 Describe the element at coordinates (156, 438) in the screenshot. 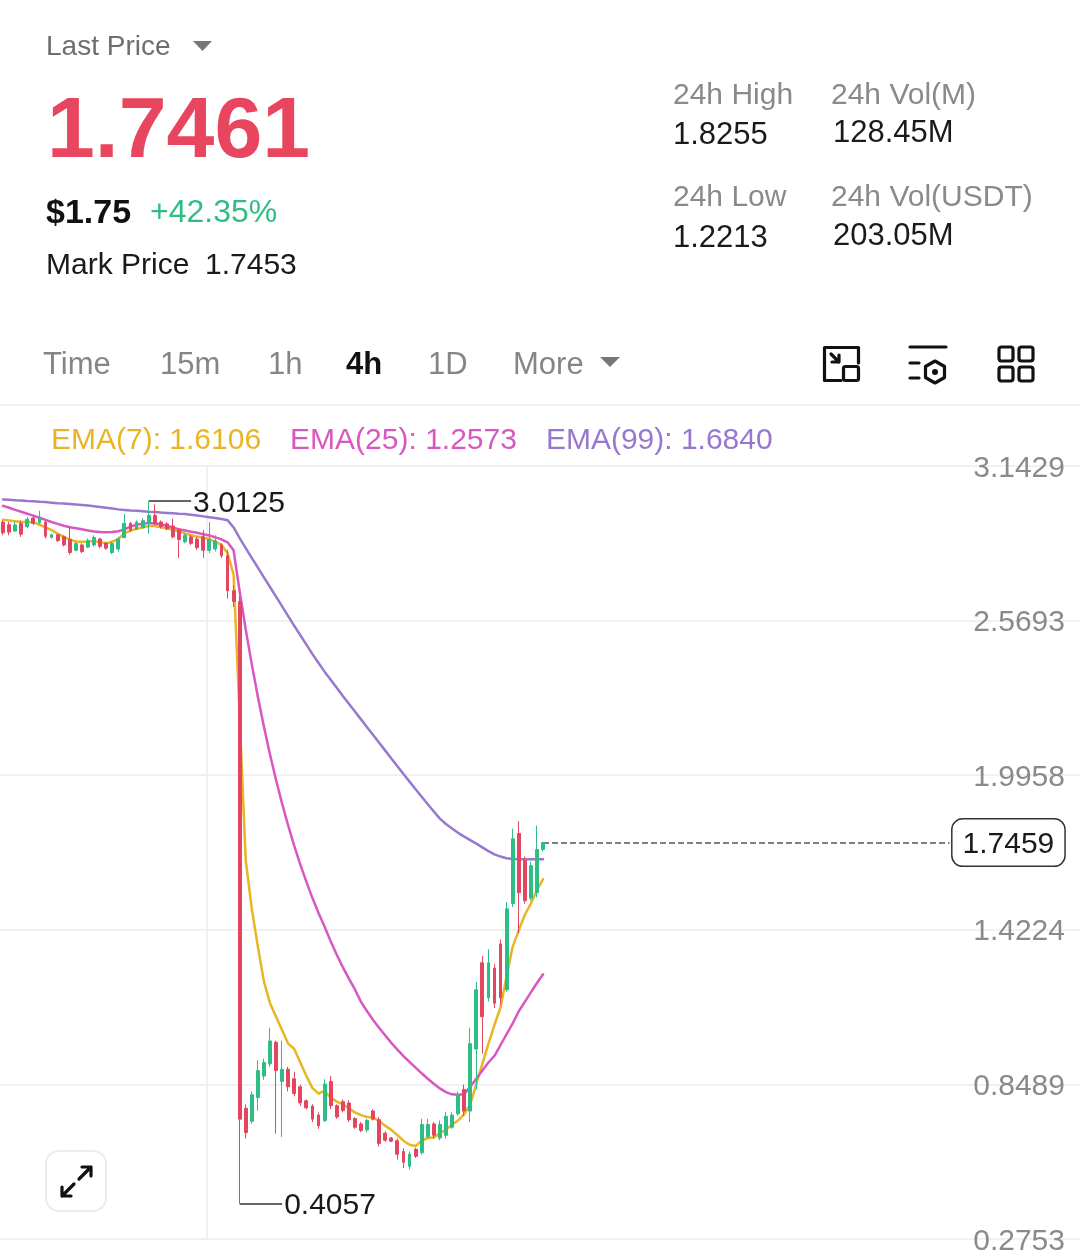

I see `text: EMA(7): 1.6106` at that location.